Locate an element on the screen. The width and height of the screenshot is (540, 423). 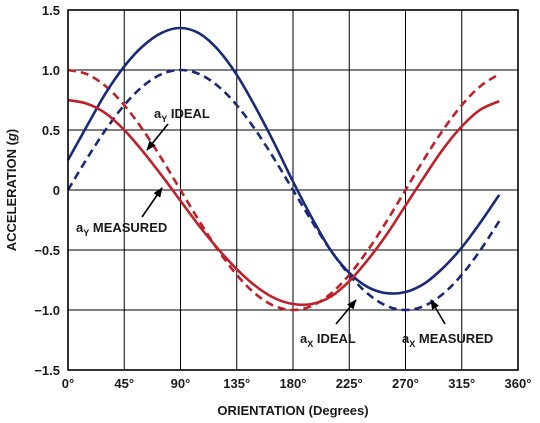
y-axis-title-main: ACCELERATION ( is located at coordinates (11, 195).